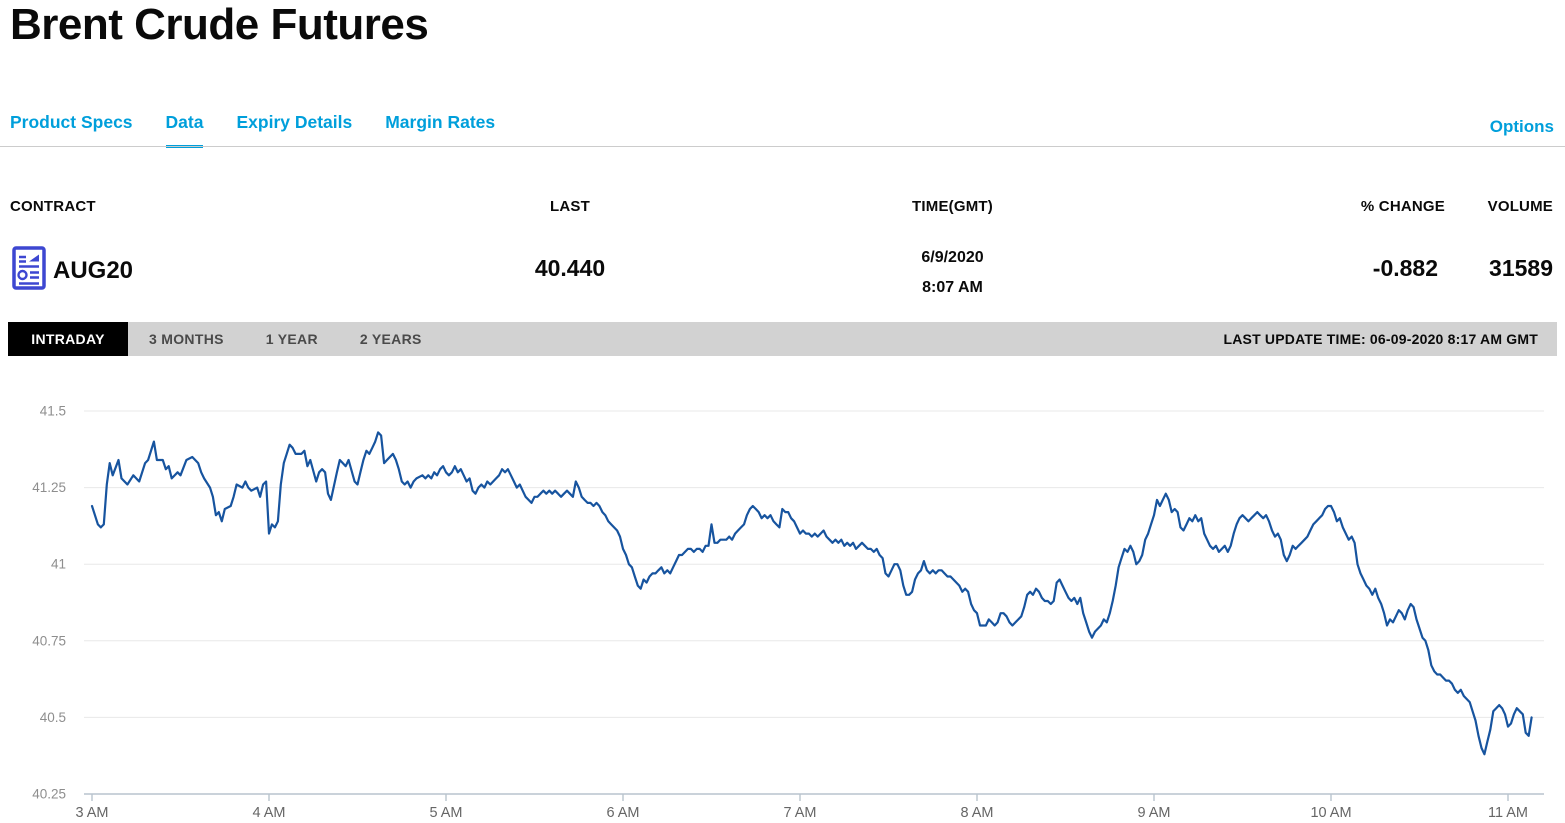 The image size is (1565, 823). I want to click on tab-data: Data, so click(184, 130).